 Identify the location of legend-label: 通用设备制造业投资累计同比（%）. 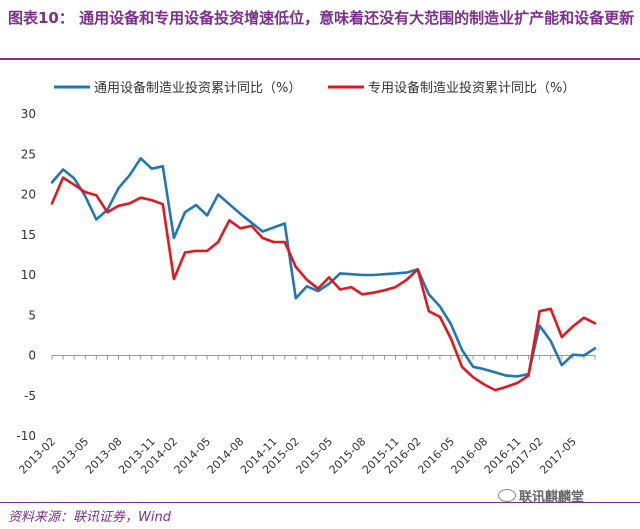
(197, 88).